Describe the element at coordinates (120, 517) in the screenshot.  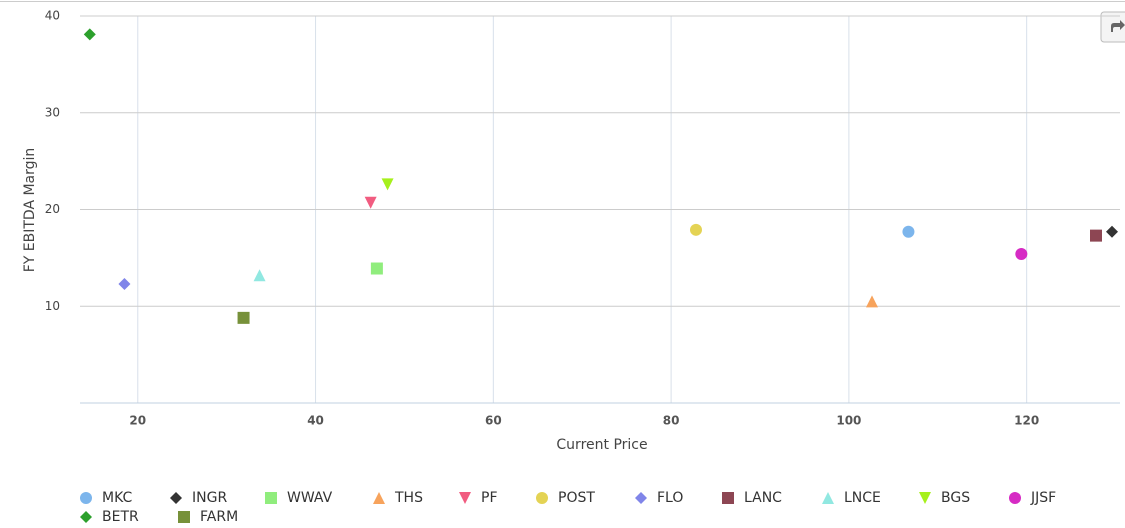
I see `legend-label: BETR` at that location.